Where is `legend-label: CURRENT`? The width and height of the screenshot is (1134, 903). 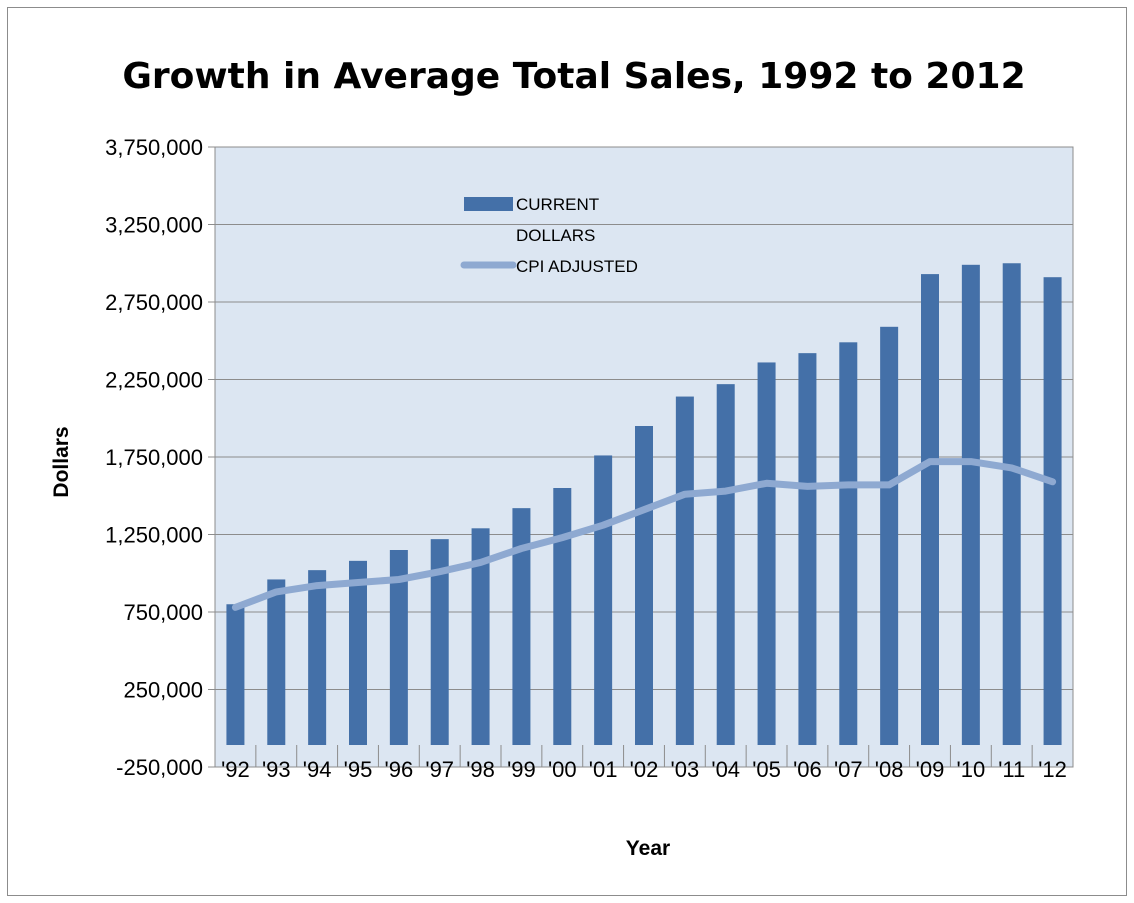 legend-label: CURRENT is located at coordinates (557, 204).